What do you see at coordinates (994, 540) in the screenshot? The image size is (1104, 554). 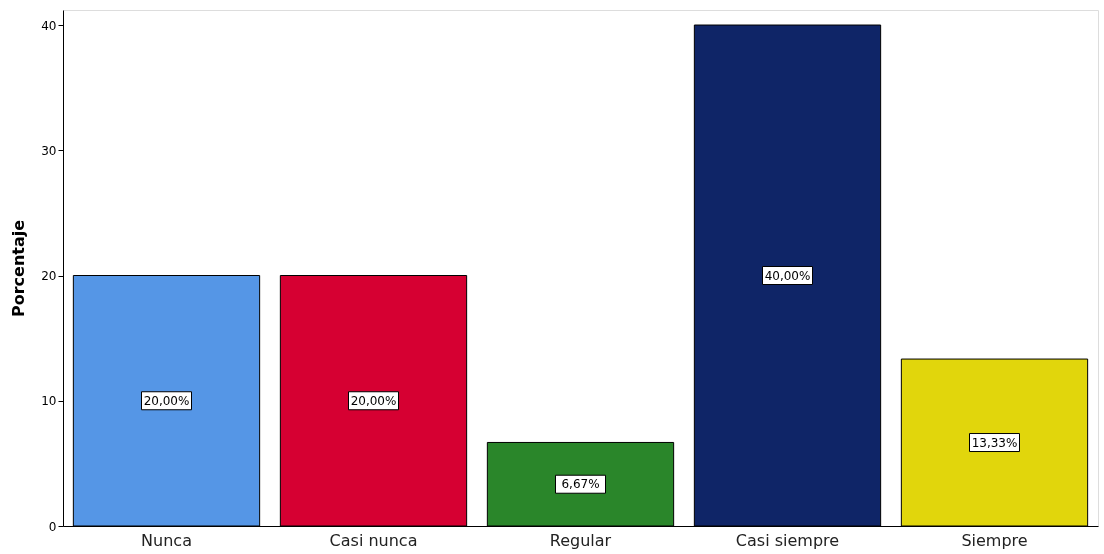 I see `x-tick-label: Siempre` at bounding box center [994, 540].